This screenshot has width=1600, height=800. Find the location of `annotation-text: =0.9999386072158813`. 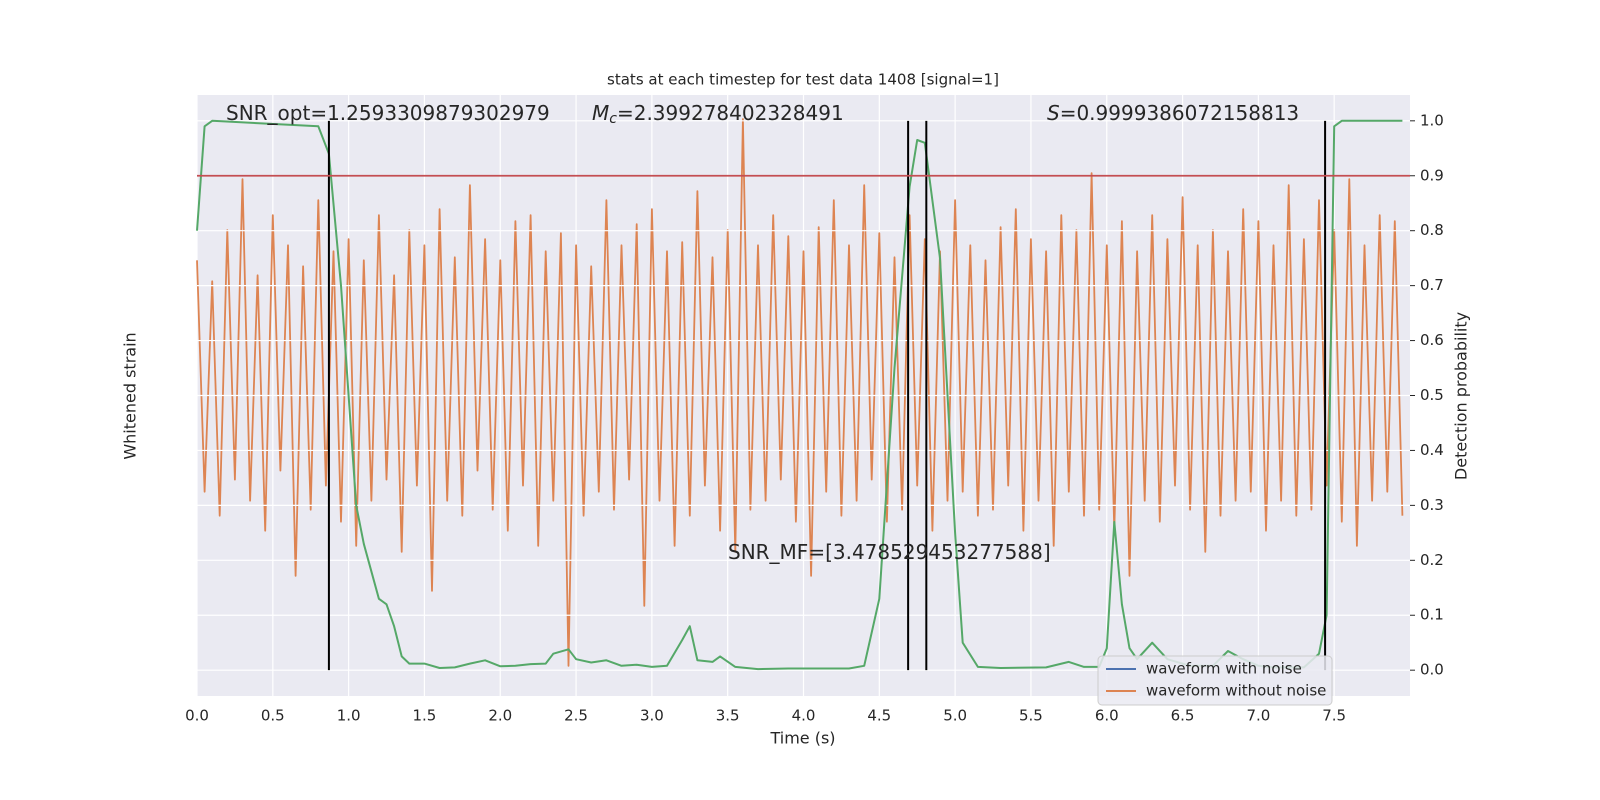

annotation-text: =0.9999386072158813 is located at coordinates (1179, 113).